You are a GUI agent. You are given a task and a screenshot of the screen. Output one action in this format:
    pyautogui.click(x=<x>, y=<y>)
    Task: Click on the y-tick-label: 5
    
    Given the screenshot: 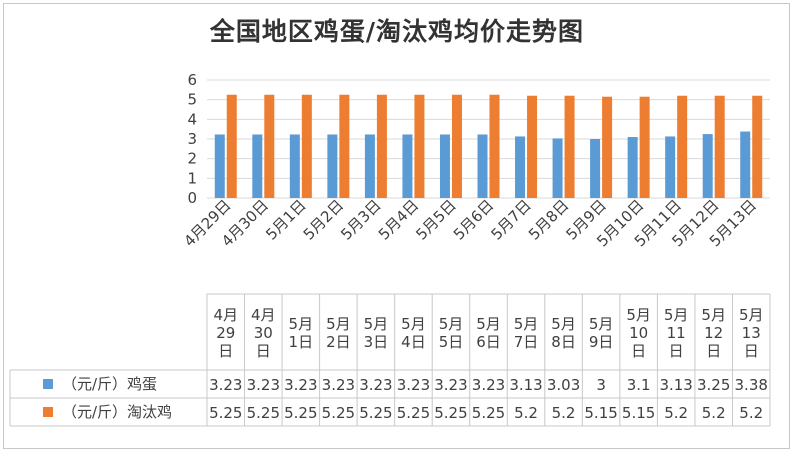 What is the action you would take?
    pyautogui.click(x=192, y=100)
    